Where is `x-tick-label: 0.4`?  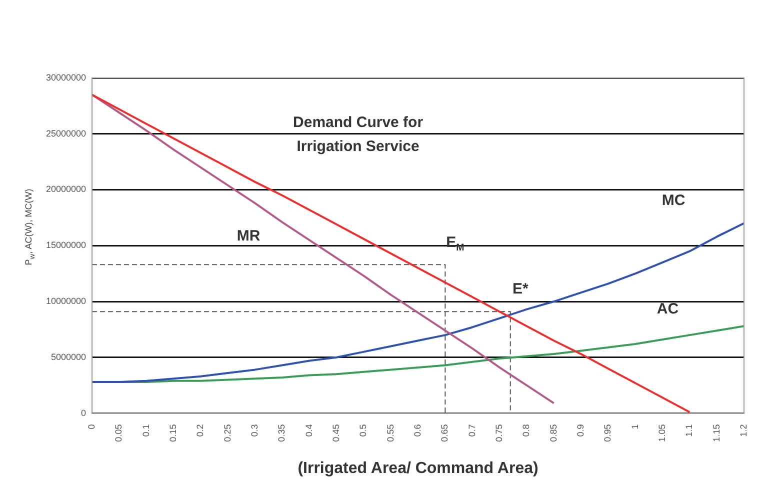
x-tick-label: 0.4 is located at coordinates (309, 430).